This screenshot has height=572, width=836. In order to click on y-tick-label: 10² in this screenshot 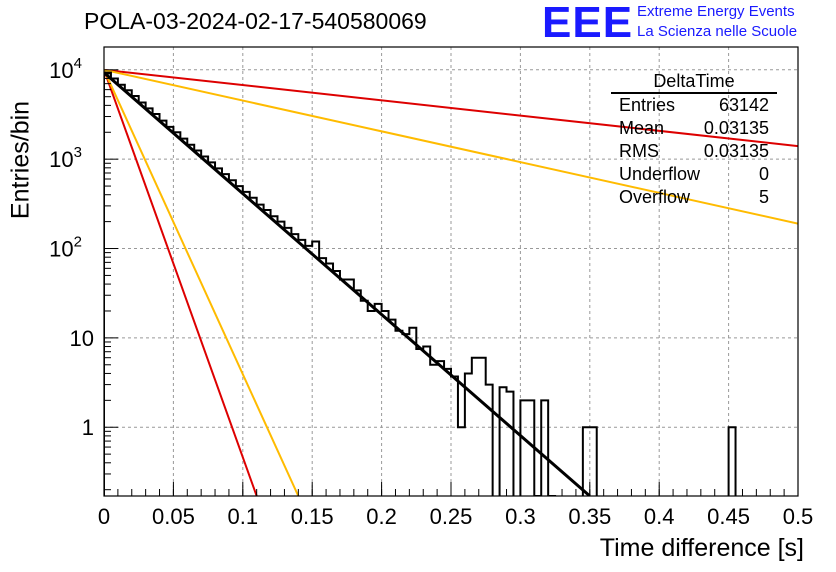, I will do `click(65, 248)`.